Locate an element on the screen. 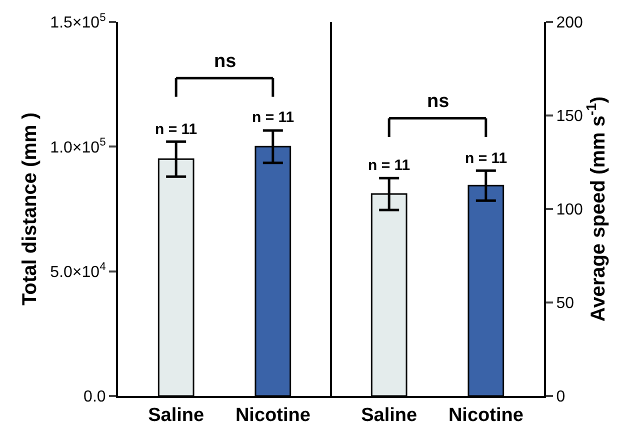  y2-tick-label: 0 is located at coordinates (561, 397).